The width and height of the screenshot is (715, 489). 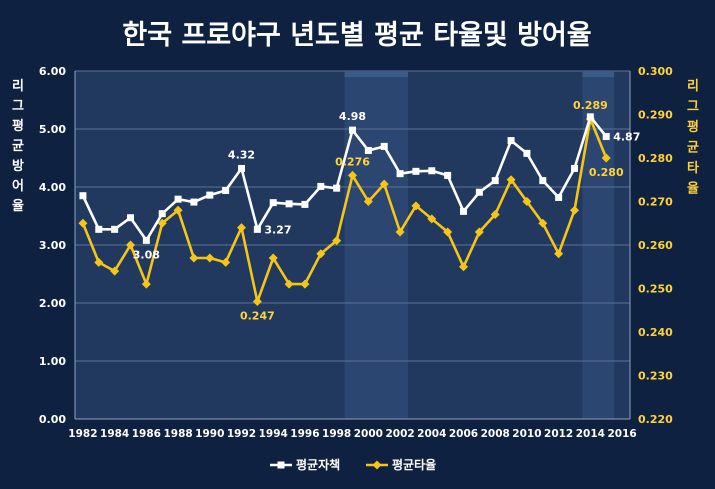 I want to click on legend-label: 평균타율, so click(x=414, y=464).